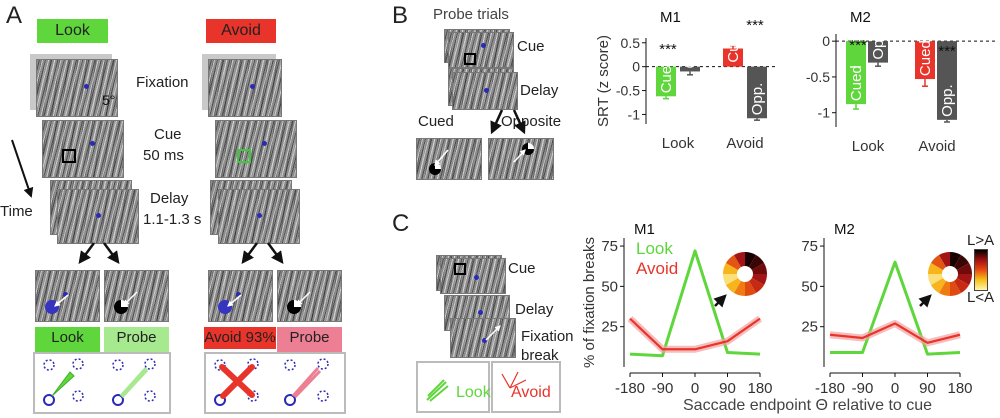 The image size is (1000, 418). I want to click on polar-heatmap-disc, so click(950, 274).